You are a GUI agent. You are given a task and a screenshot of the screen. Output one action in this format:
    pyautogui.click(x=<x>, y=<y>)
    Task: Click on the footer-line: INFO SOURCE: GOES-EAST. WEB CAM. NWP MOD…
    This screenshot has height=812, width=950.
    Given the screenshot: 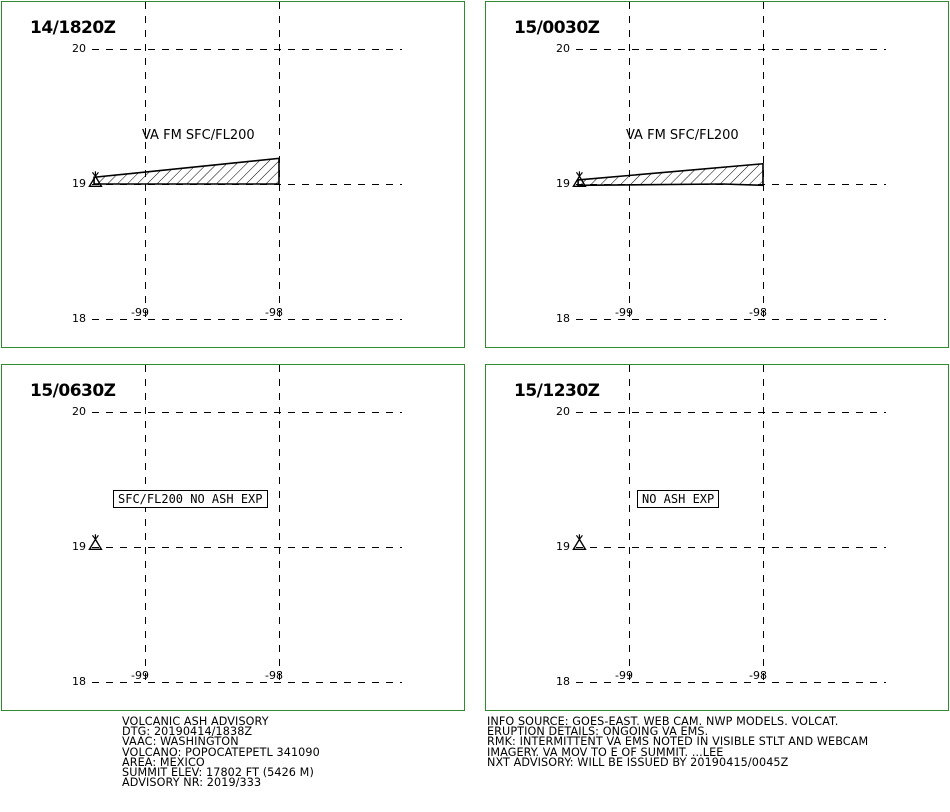 What is the action you would take?
    pyautogui.click(x=663, y=721)
    